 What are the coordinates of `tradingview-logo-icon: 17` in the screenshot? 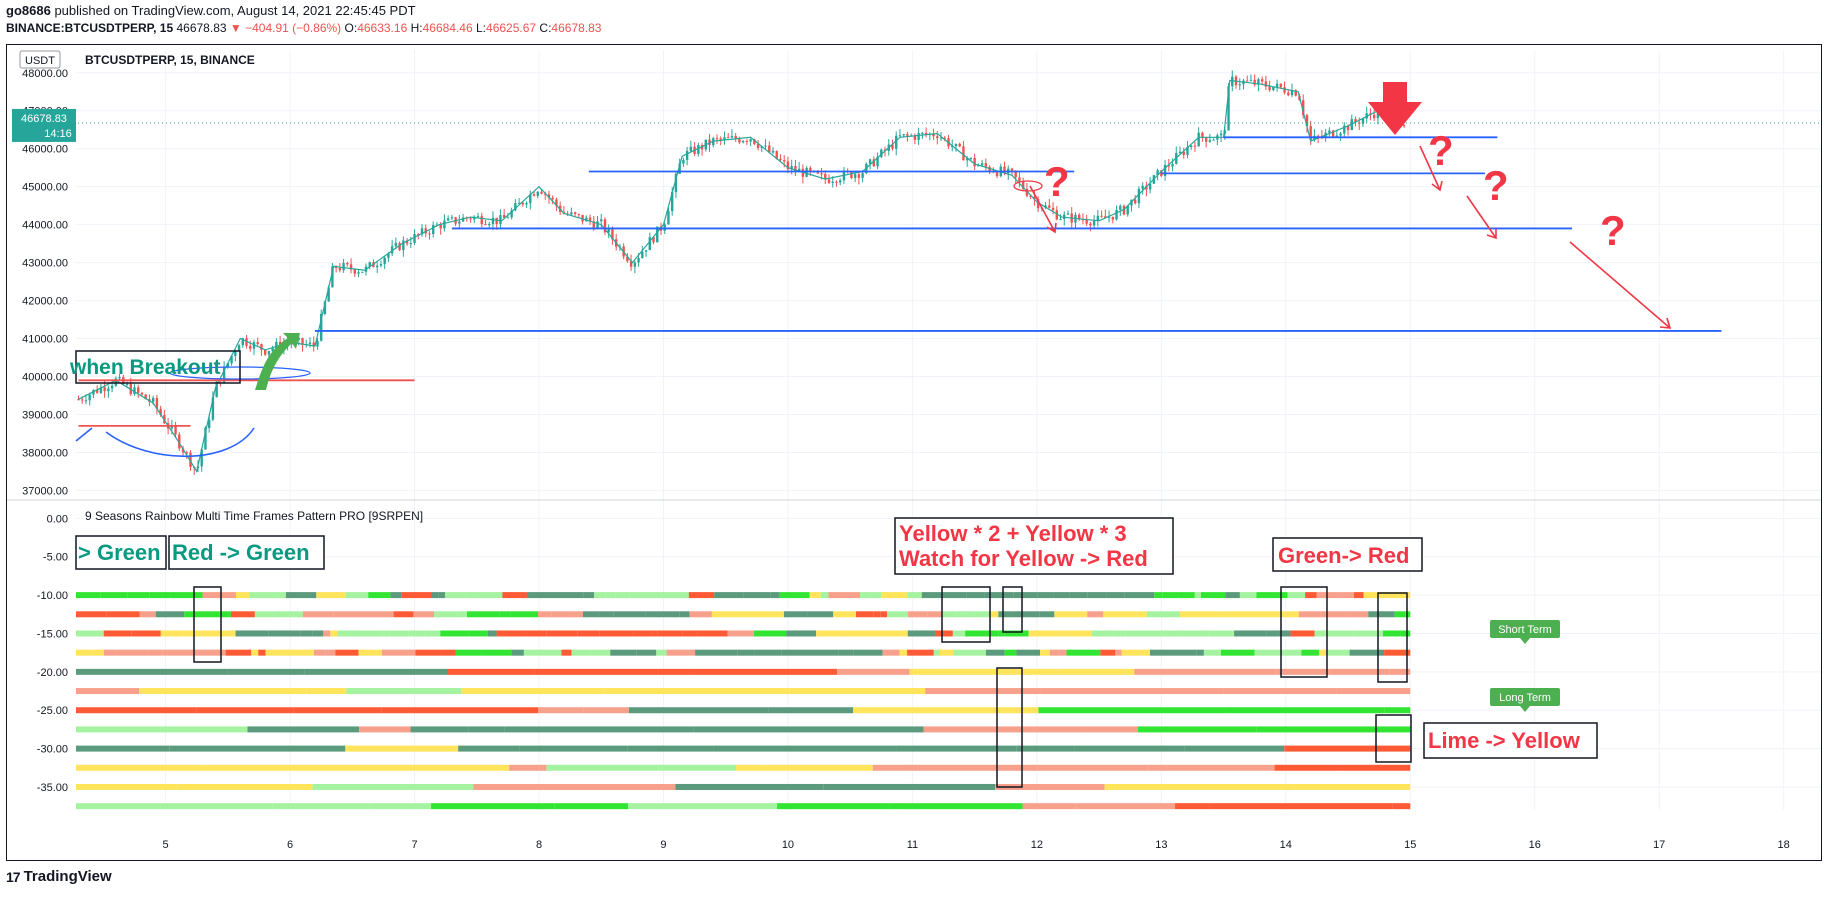 It's located at (13, 876).